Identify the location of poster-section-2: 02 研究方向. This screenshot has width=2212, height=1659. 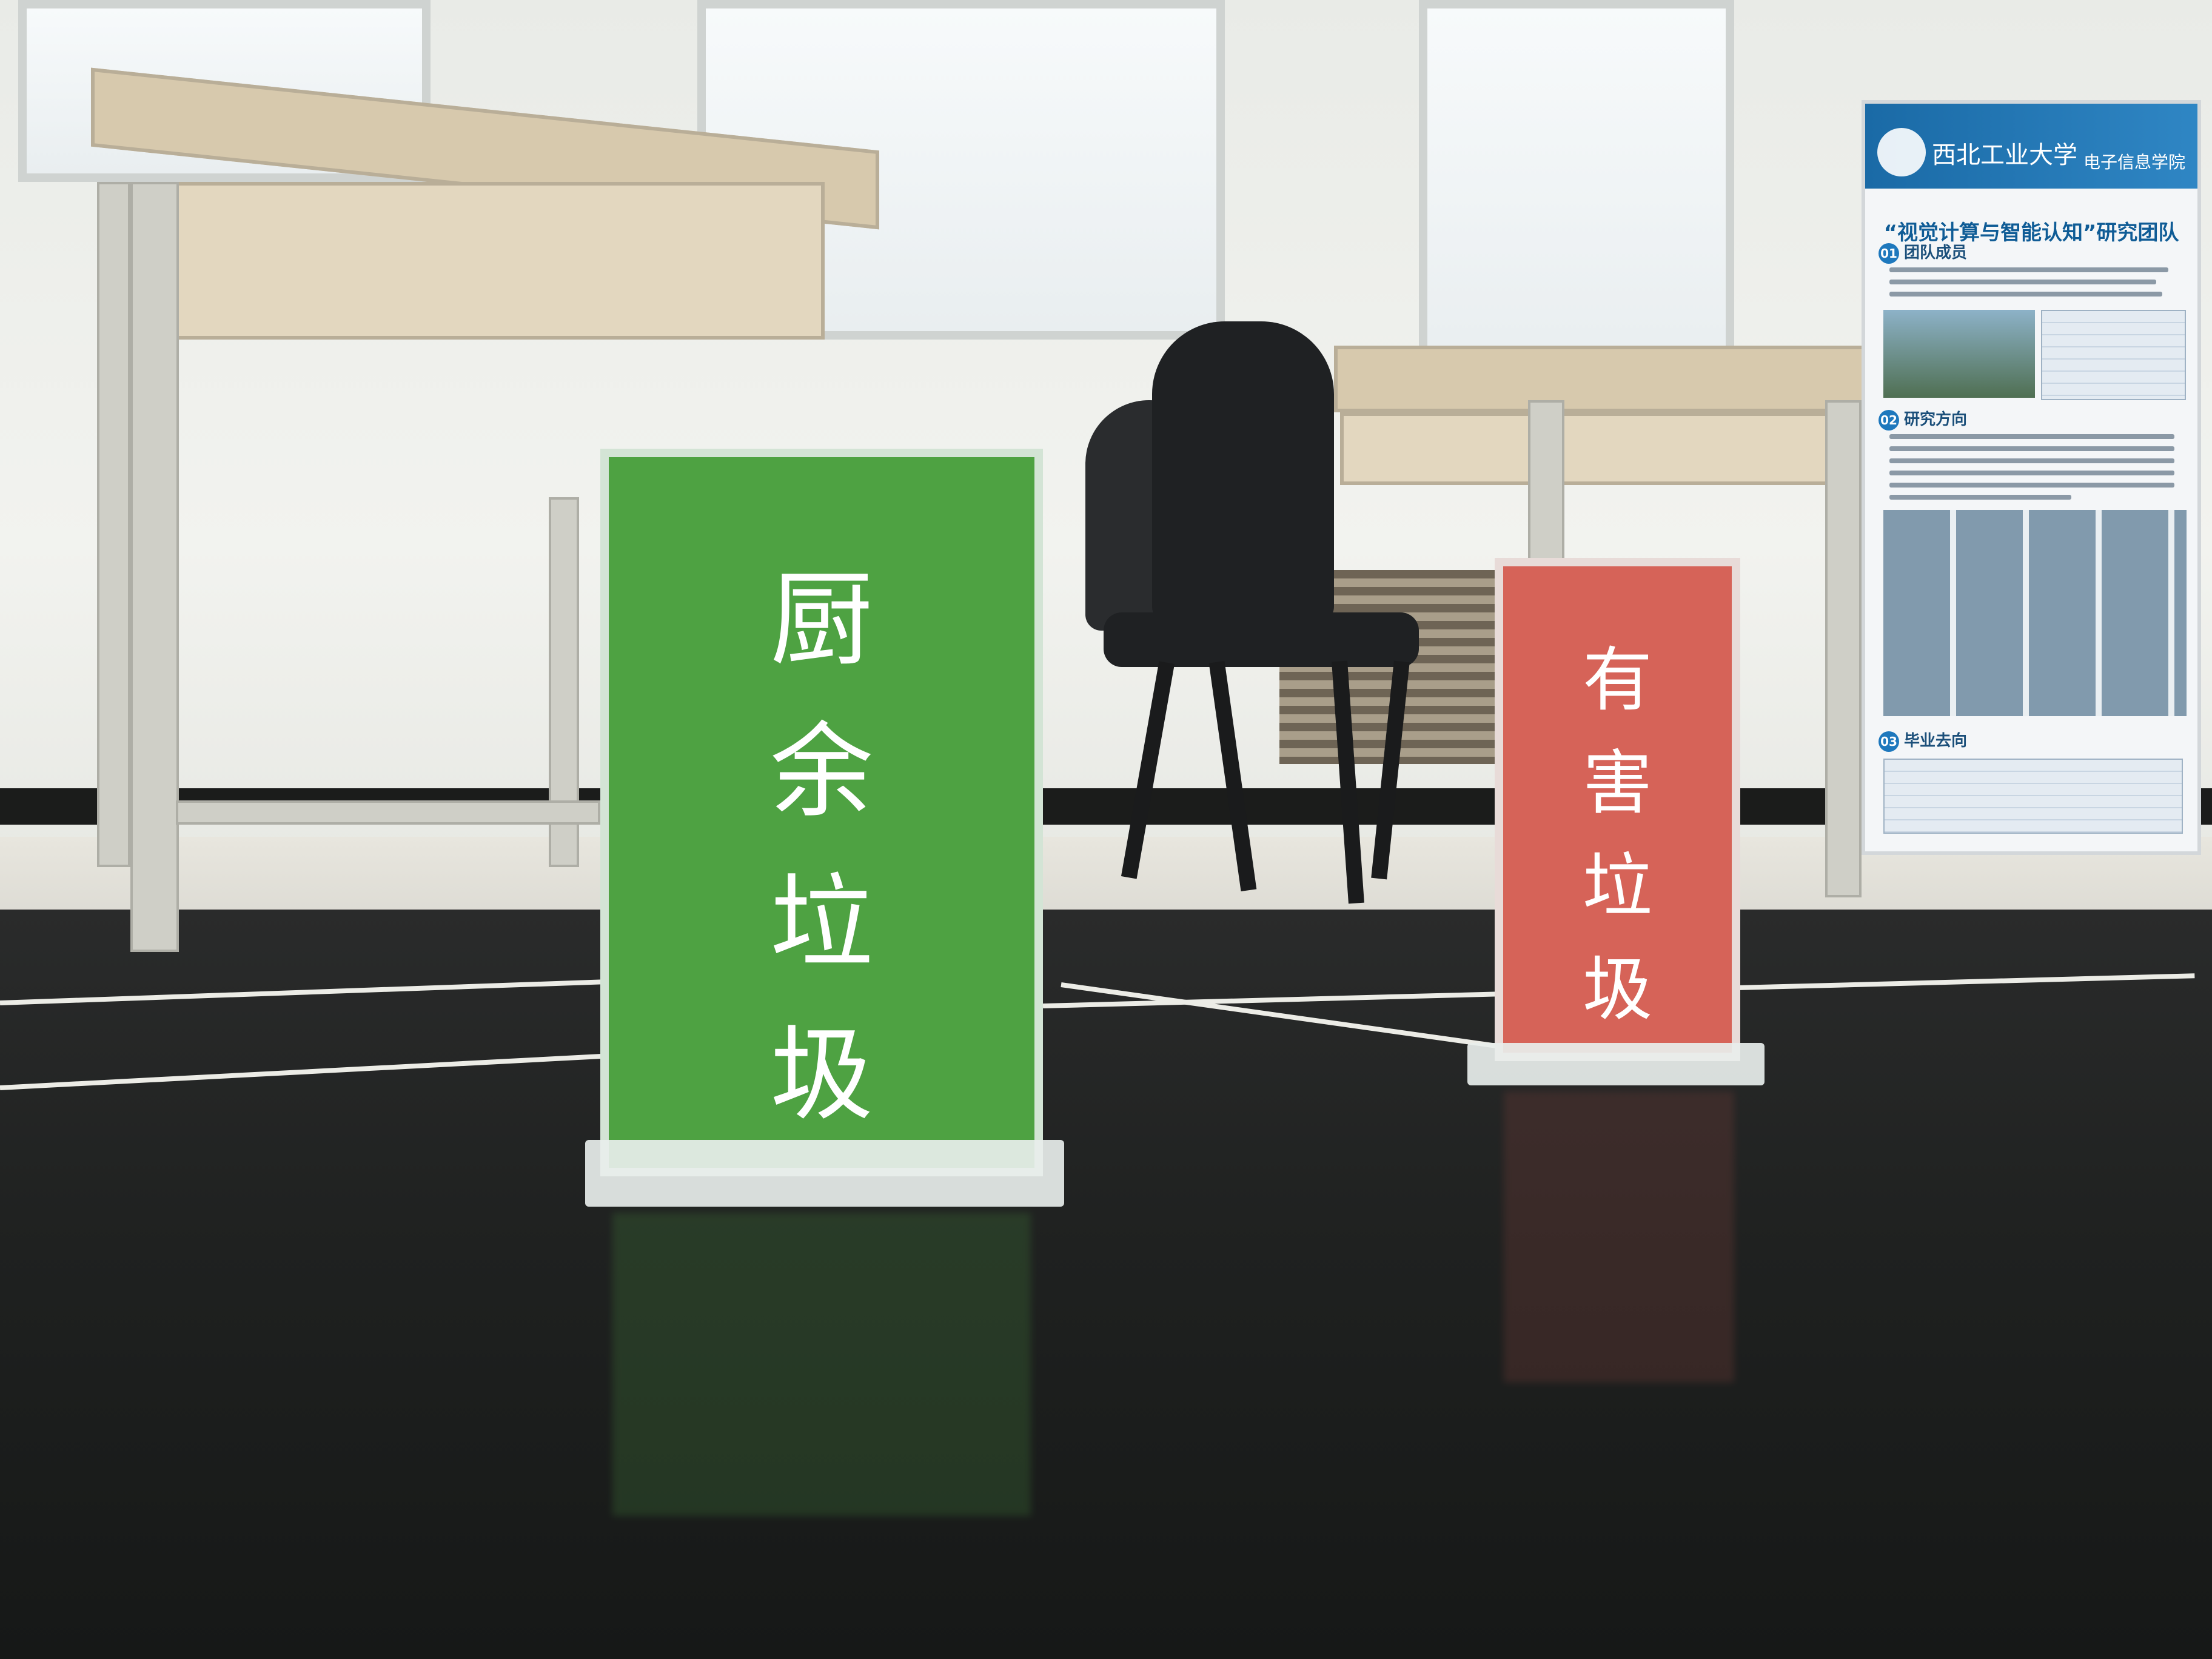
(1923, 419).